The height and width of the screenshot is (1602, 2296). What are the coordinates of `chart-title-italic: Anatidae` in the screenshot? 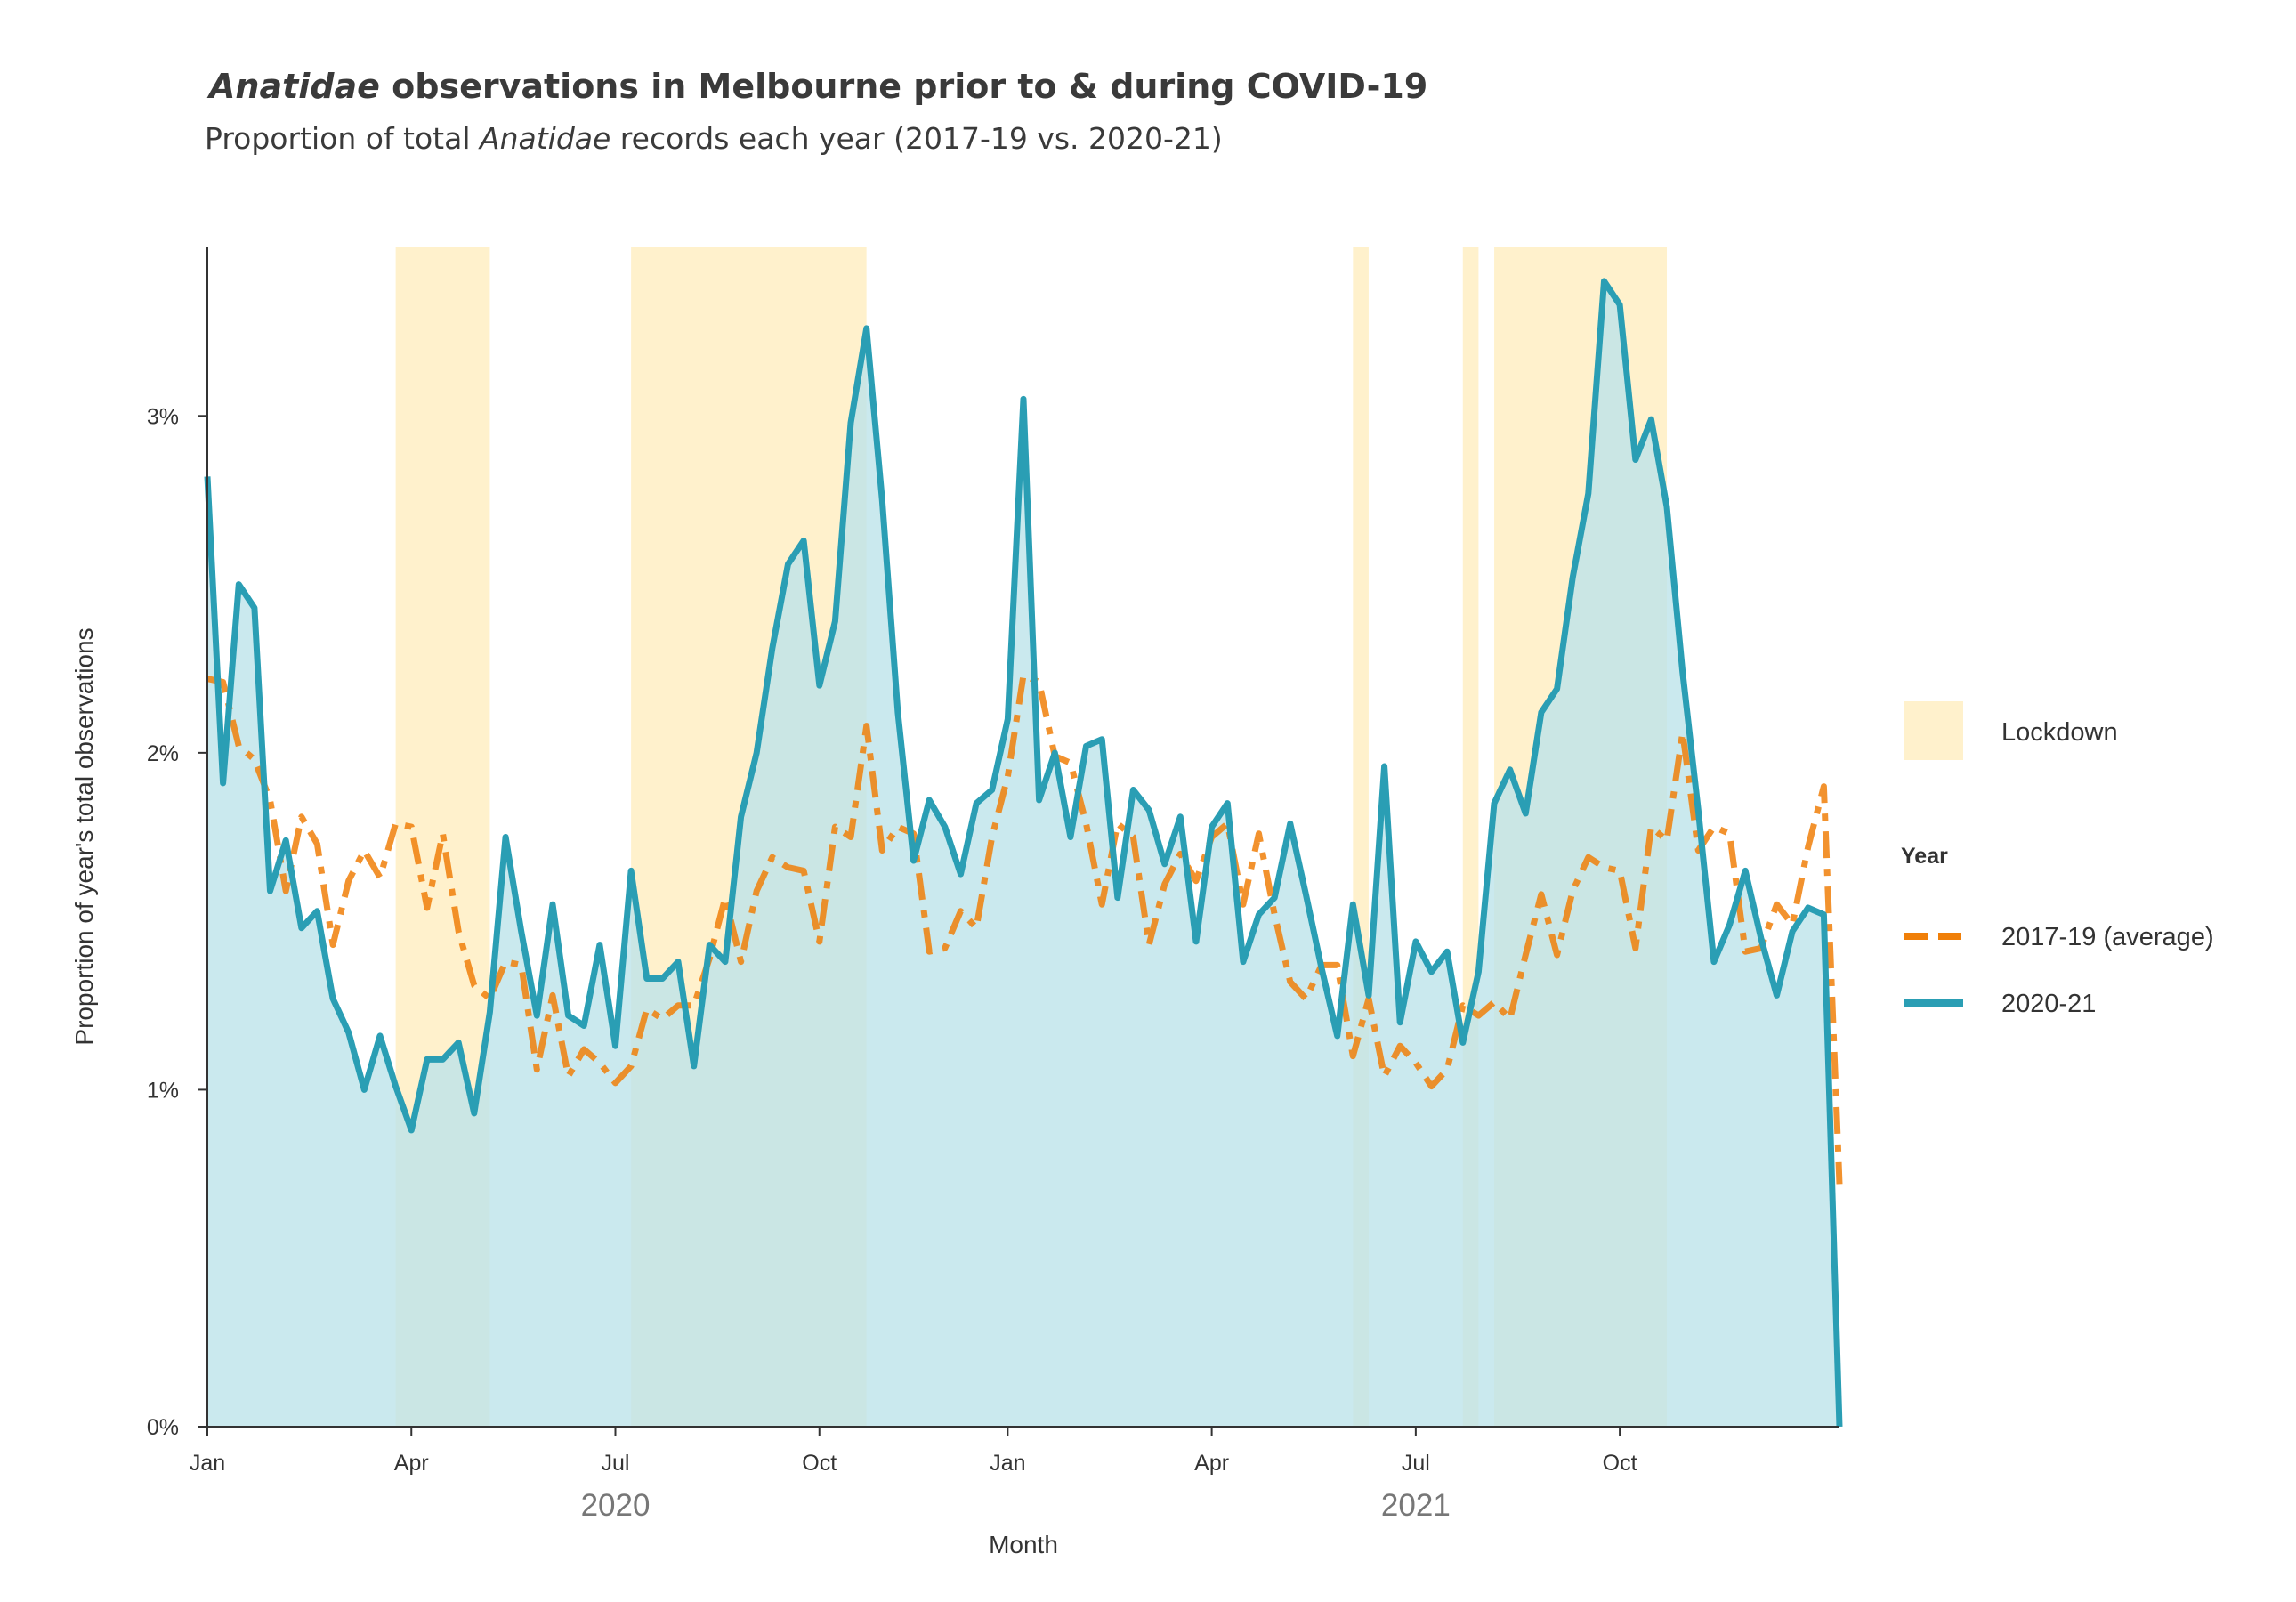 It's located at (293, 86).